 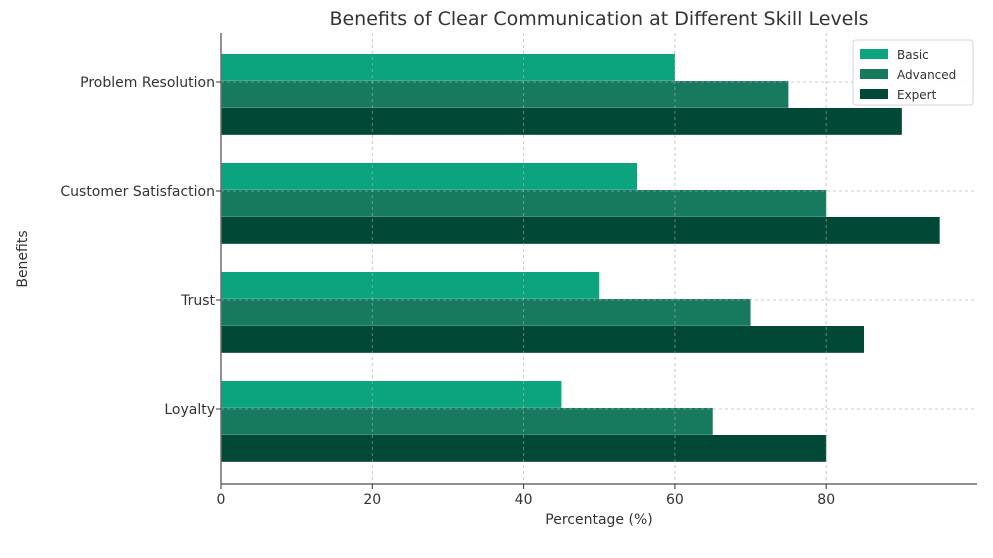 What do you see at coordinates (137, 192) in the screenshot?
I see `y-tick-label: Customer Satisfaction` at bounding box center [137, 192].